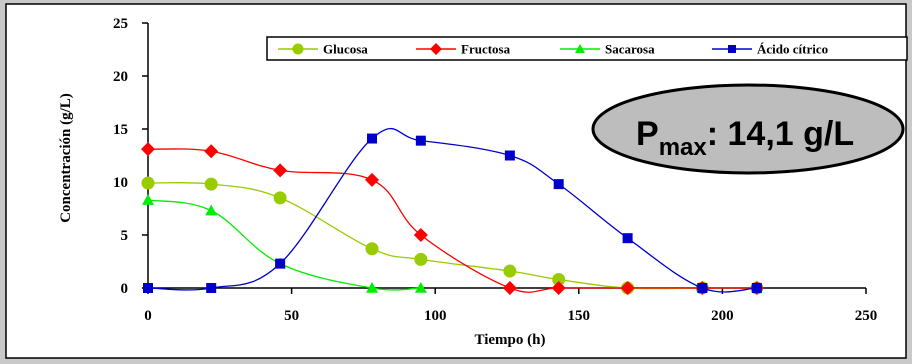 The image size is (912, 364). I want to click on pmax-label: Pmax: 14,1 g/L, so click(745, 138).